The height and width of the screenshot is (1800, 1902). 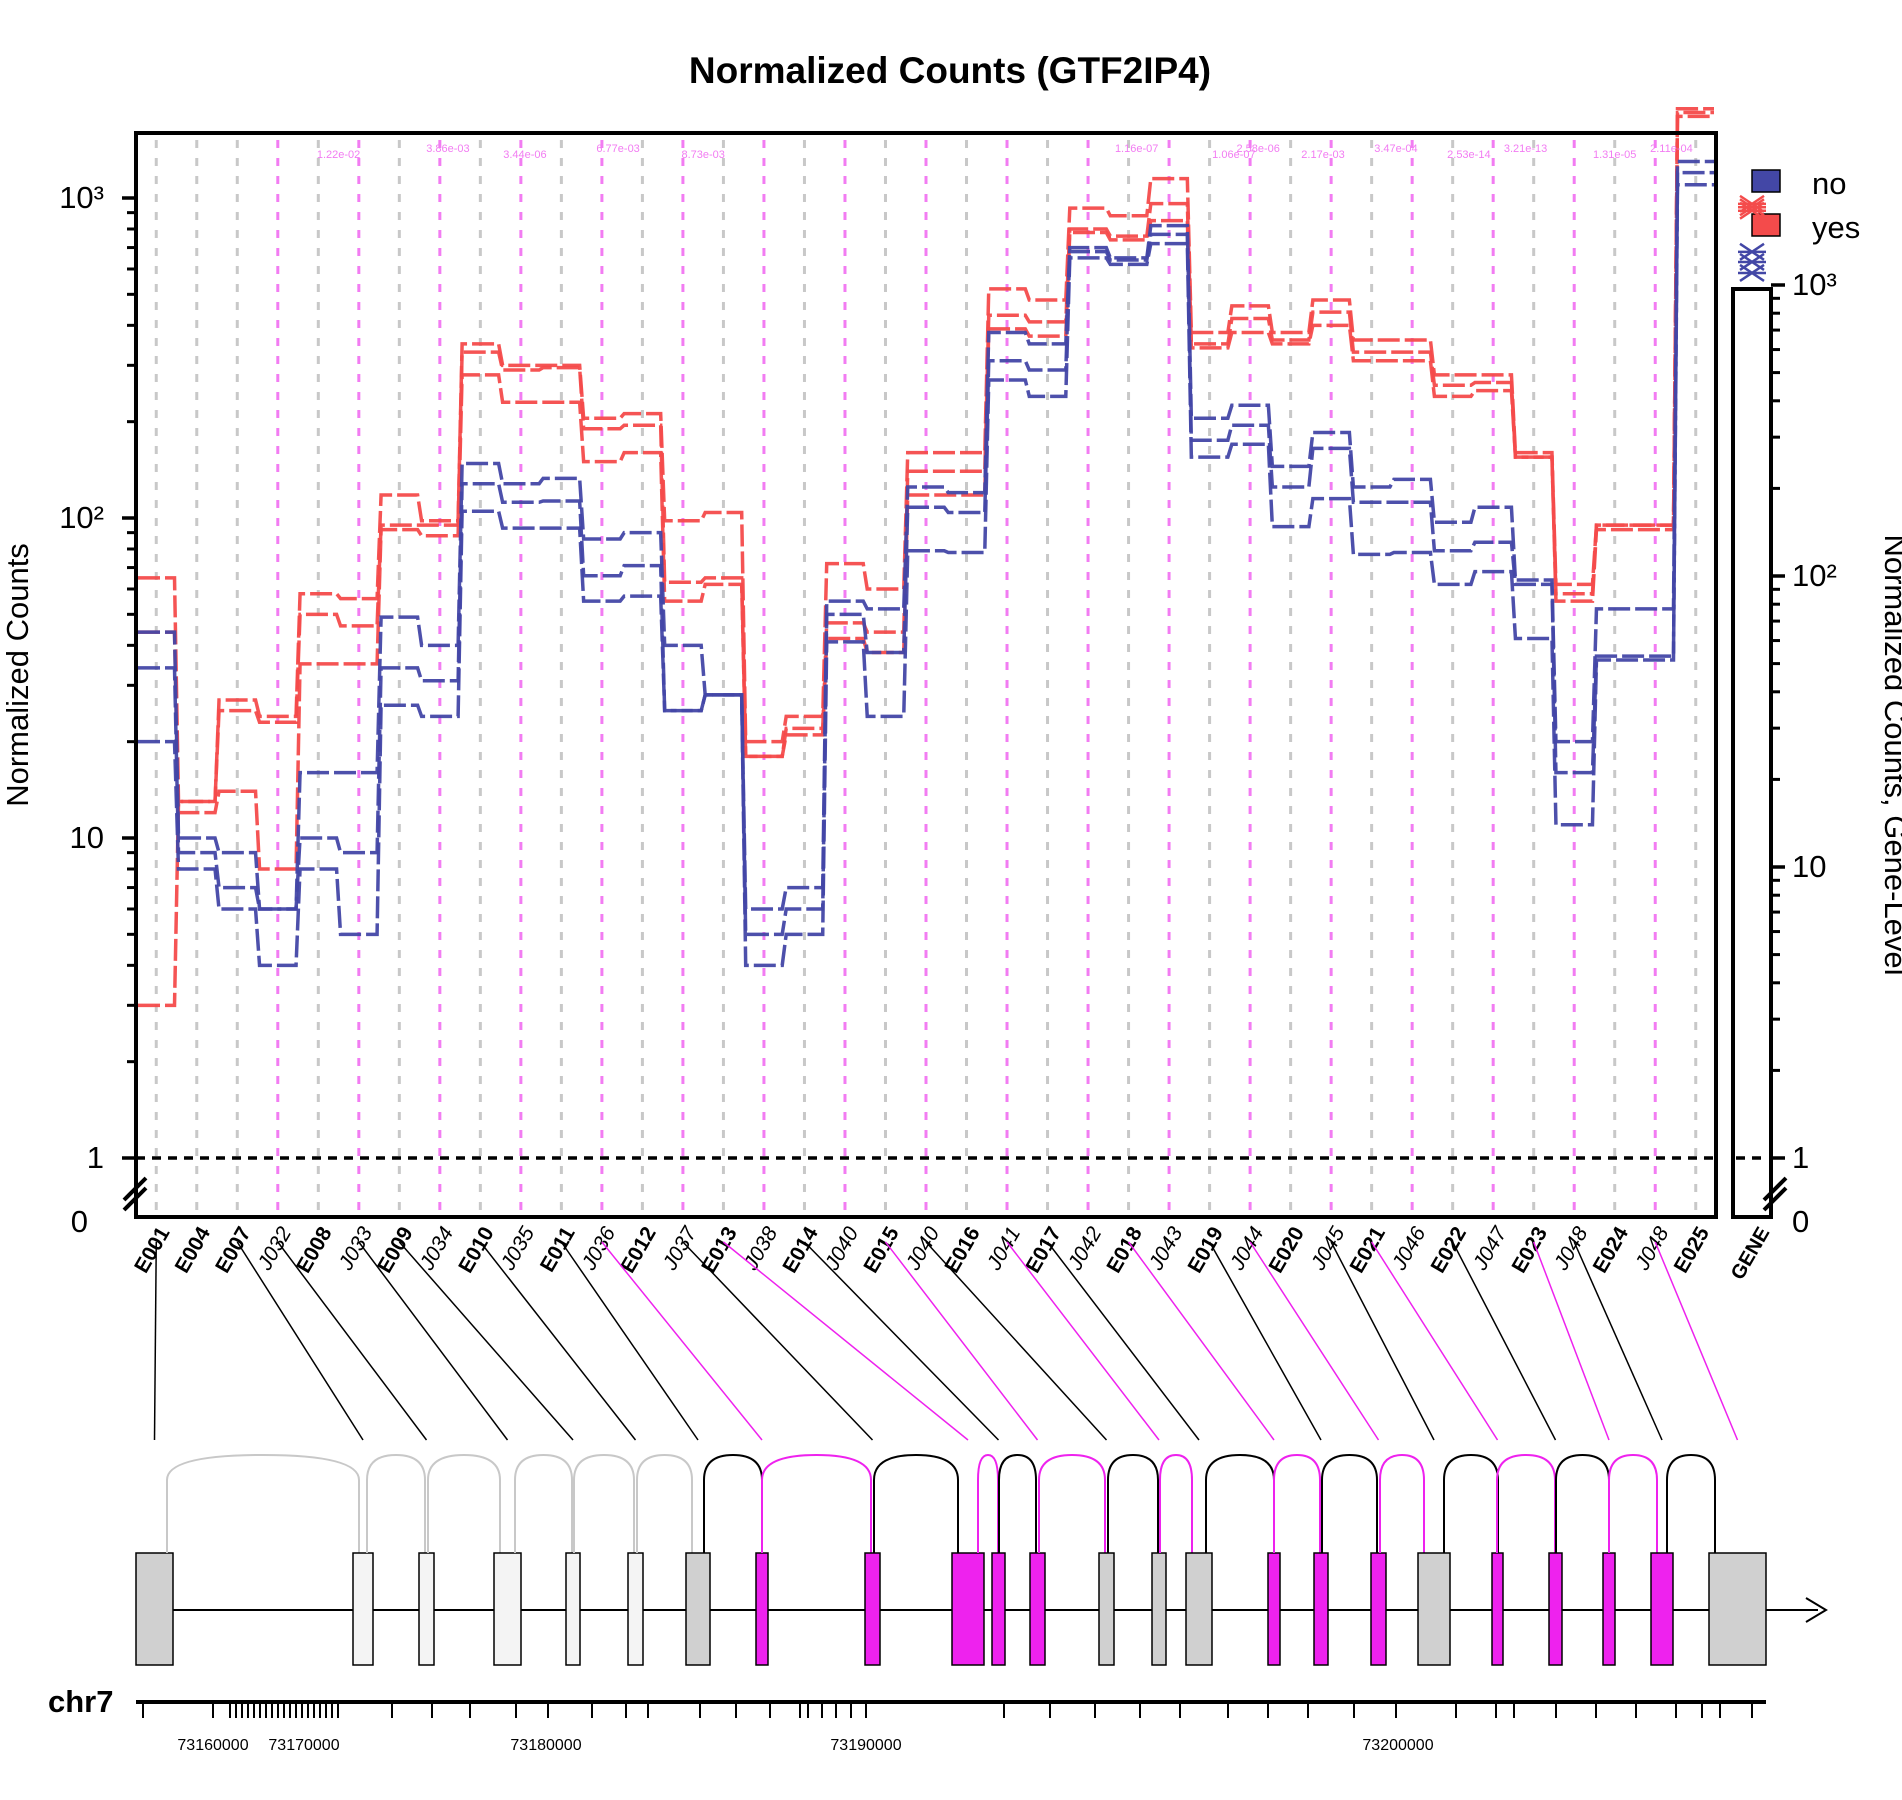 I want to click on pvalue-label: 2.11e-04, so click(x=1671, y=149).